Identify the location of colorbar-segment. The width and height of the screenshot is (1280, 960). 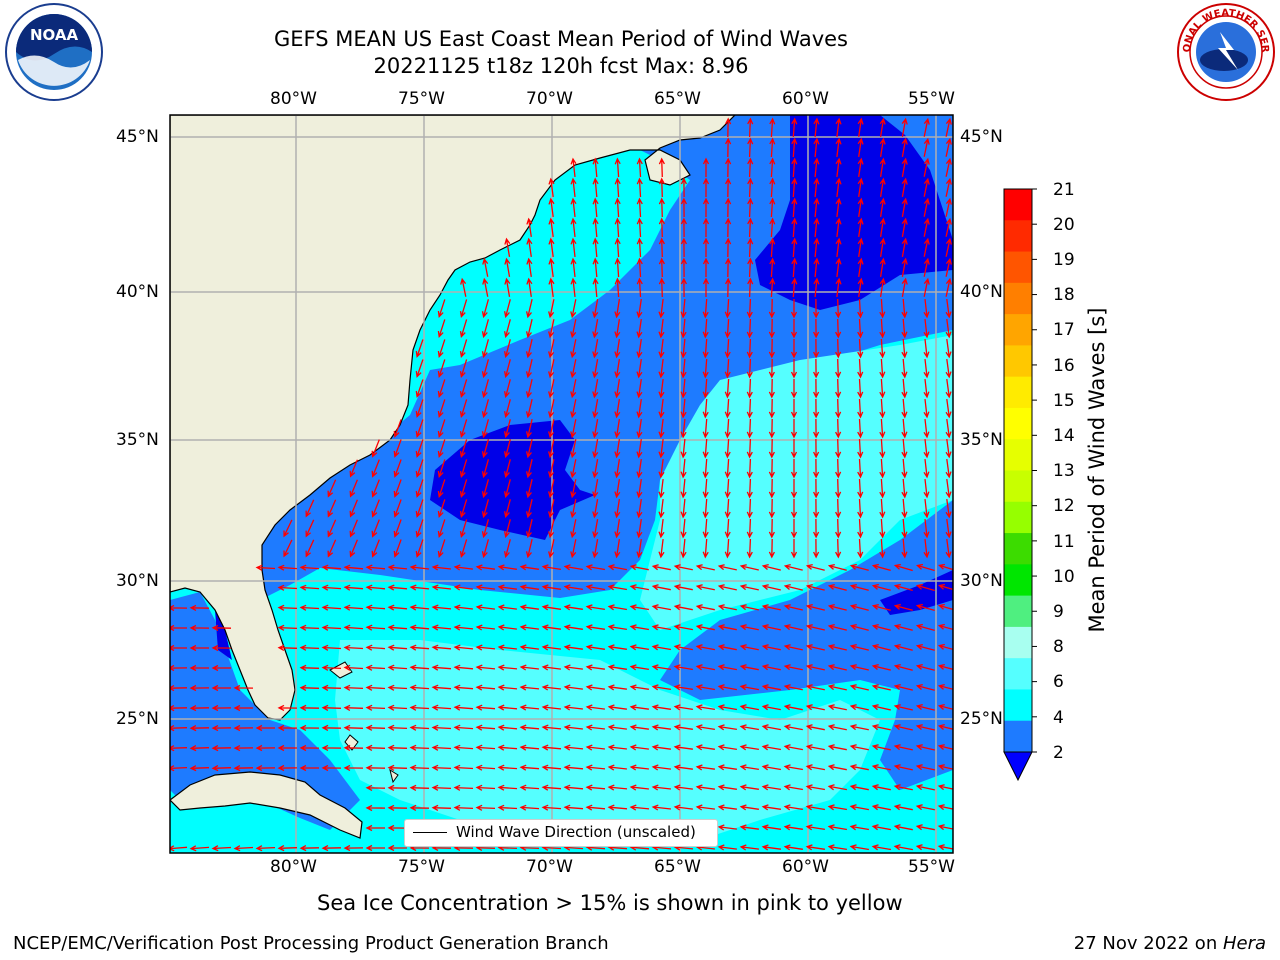
(1018, 611).